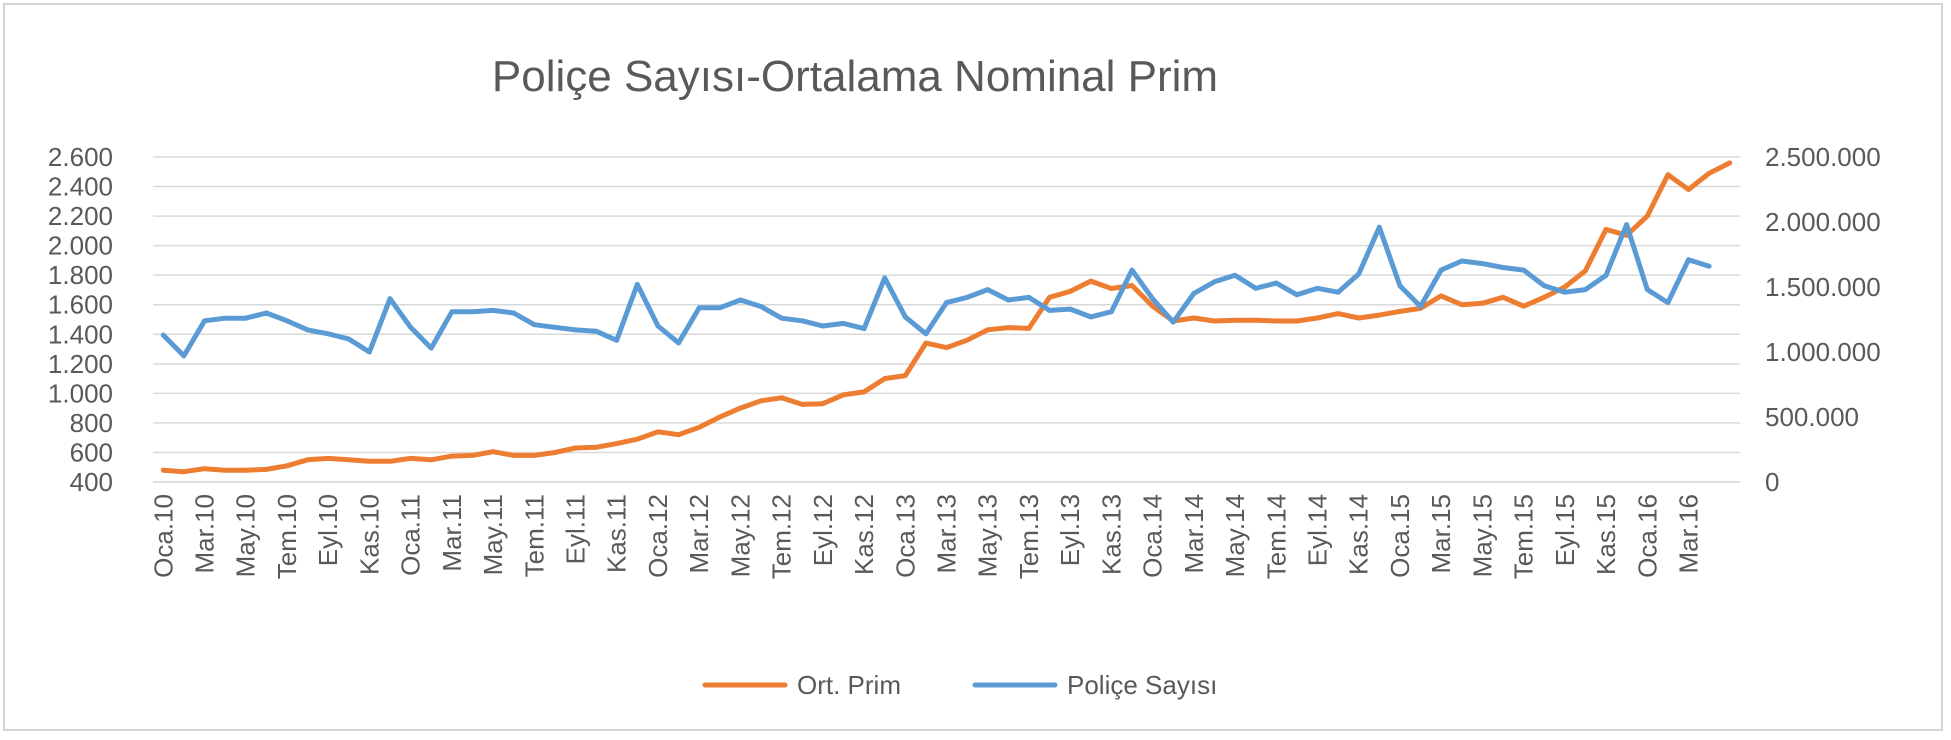  I want to click on y2-tick-label: 2.500.000, so click(1823, 157).